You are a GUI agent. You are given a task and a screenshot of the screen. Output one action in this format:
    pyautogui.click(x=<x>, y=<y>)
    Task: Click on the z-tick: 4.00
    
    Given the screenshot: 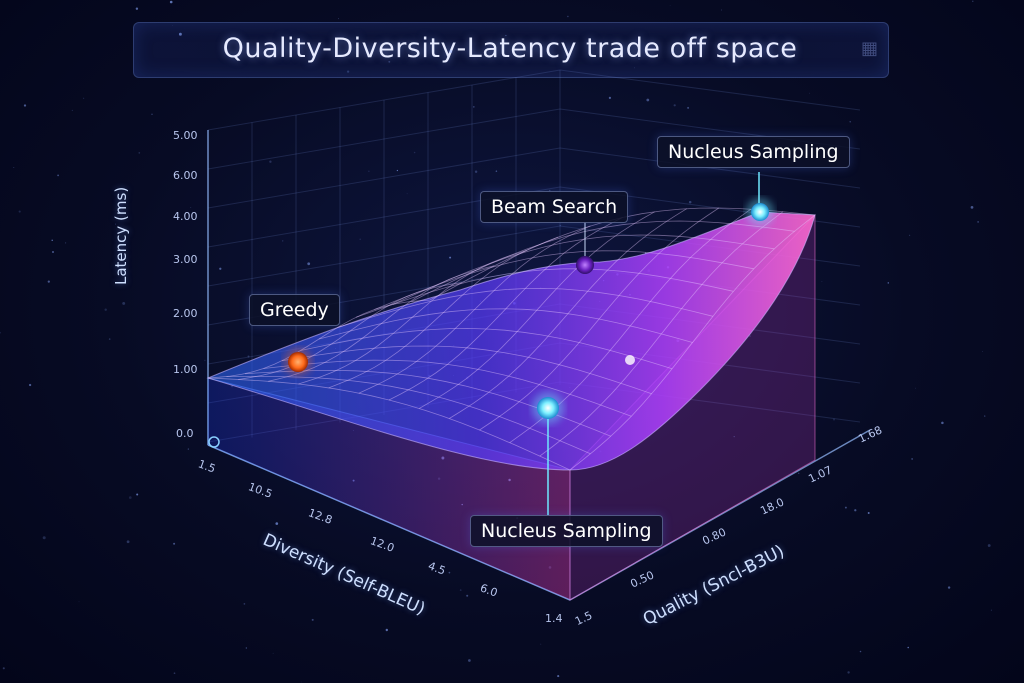 What is the action you would take?
    pyautogui.click(x=185, y=216)
    